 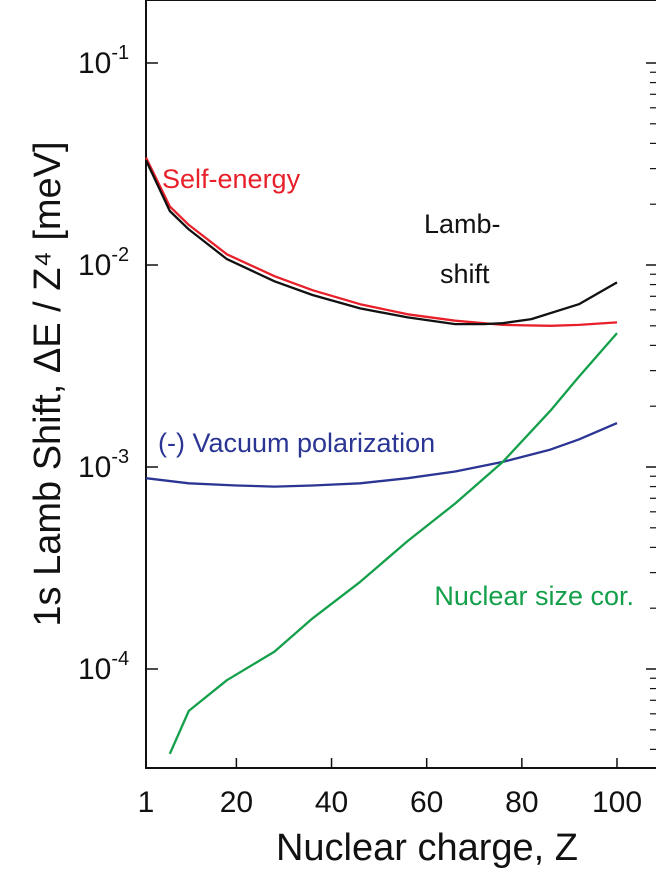 I want to click on y-tick-label: 10⁻², so click(x=103, y=263).